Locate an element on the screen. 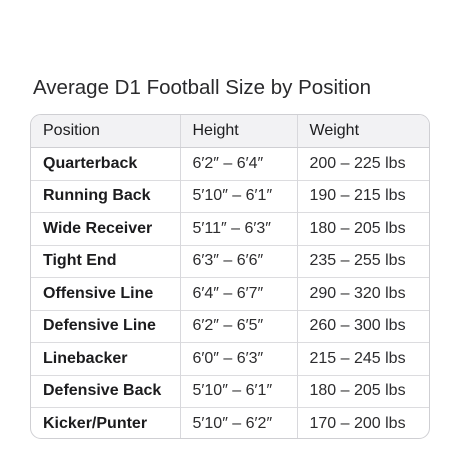  table-row: Defensive Line 6′2″ – 6′5″ 260 – 300 lbs is located at coordinates (230, 326).